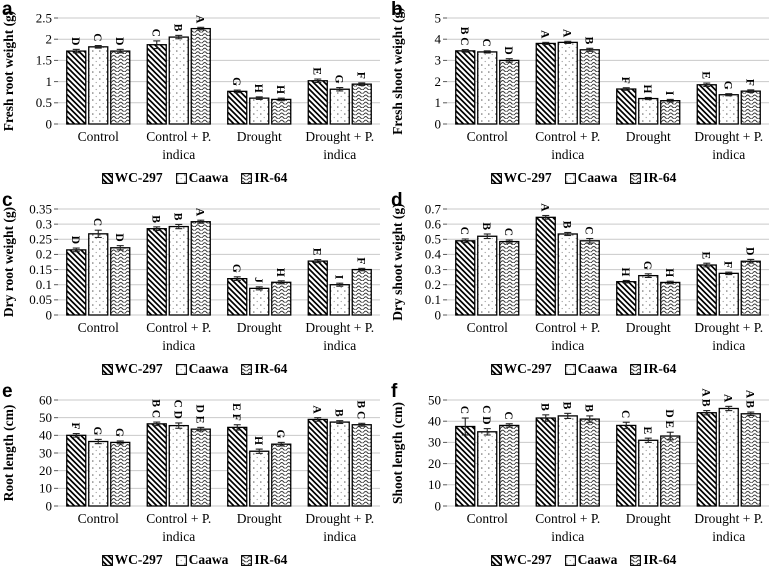  I want to click on y-tick-label: 30, so click(434, 442).